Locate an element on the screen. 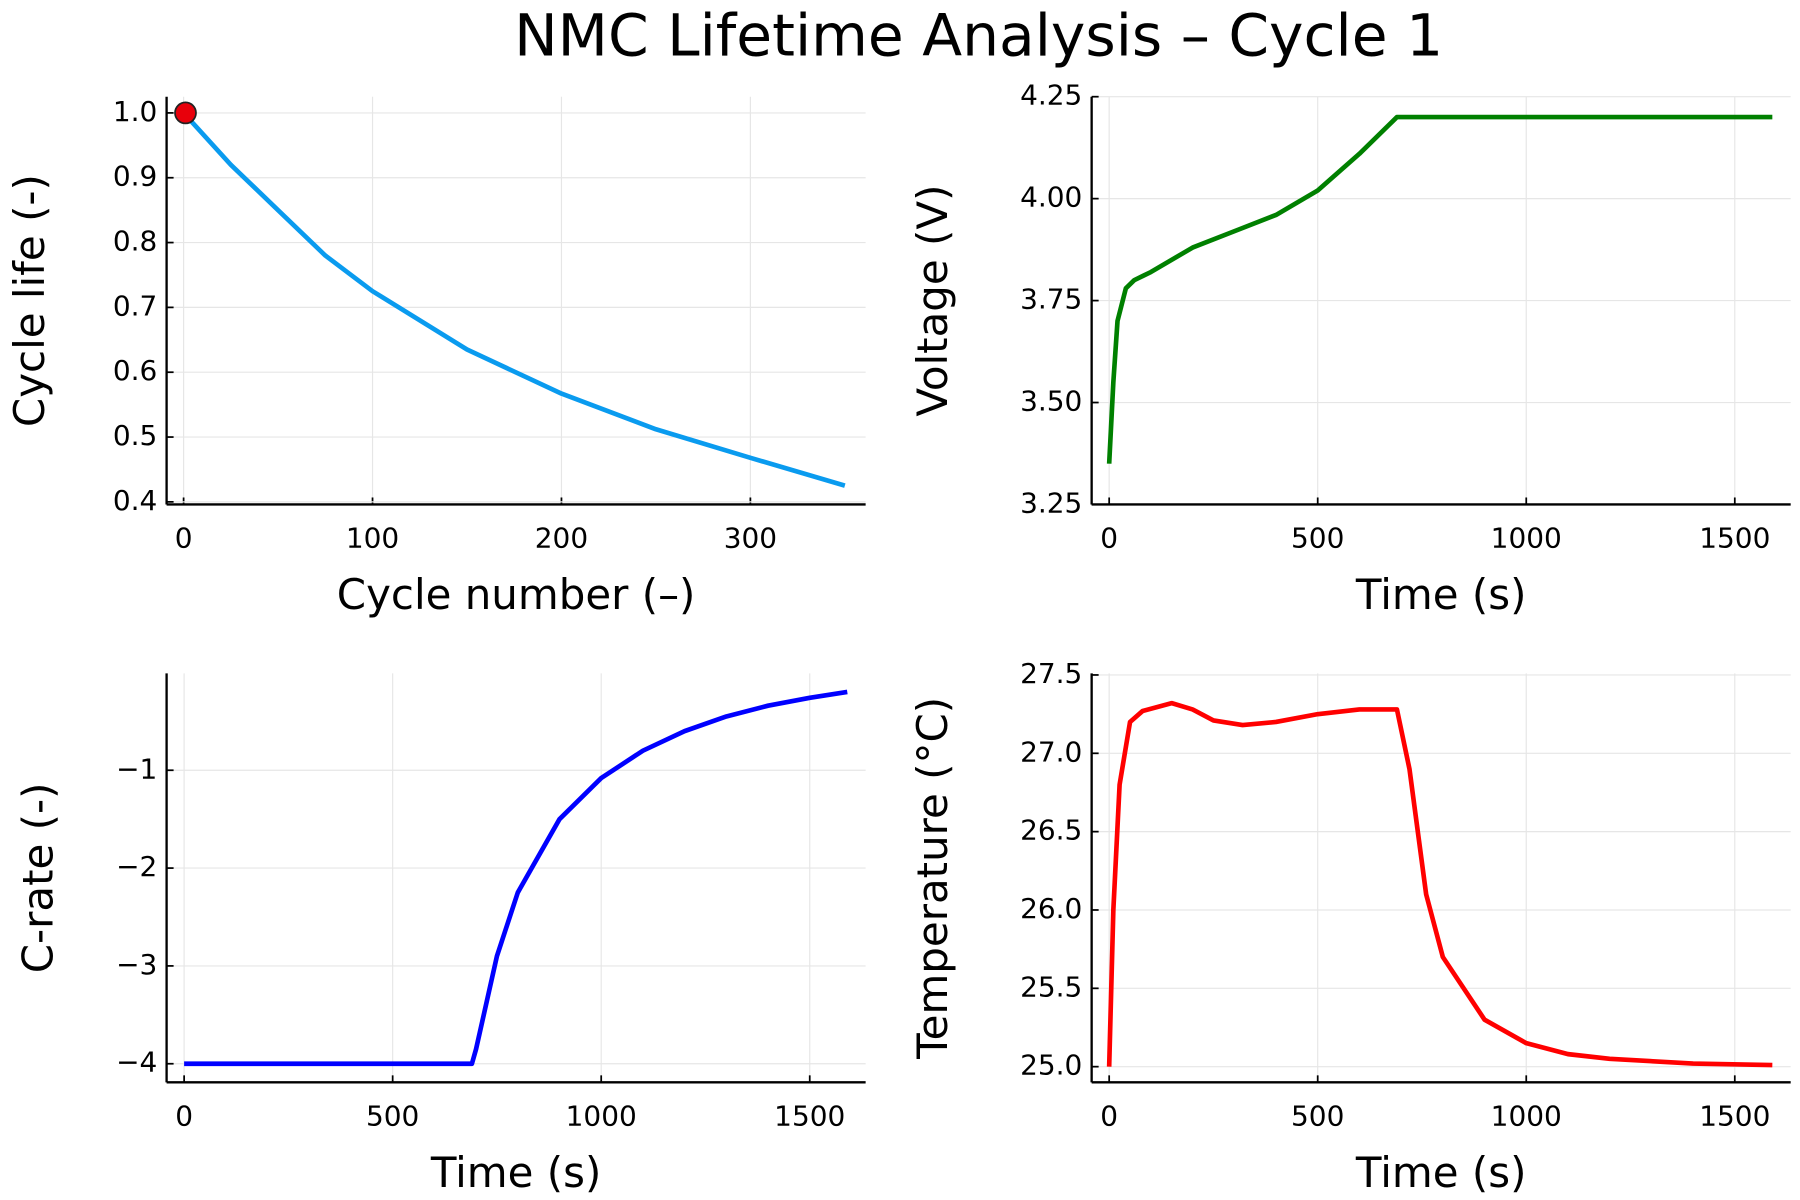 The height and width of the screenshot is (1200, 1800). y-tick-label: 0.5 is located at coordinates (135, 435).